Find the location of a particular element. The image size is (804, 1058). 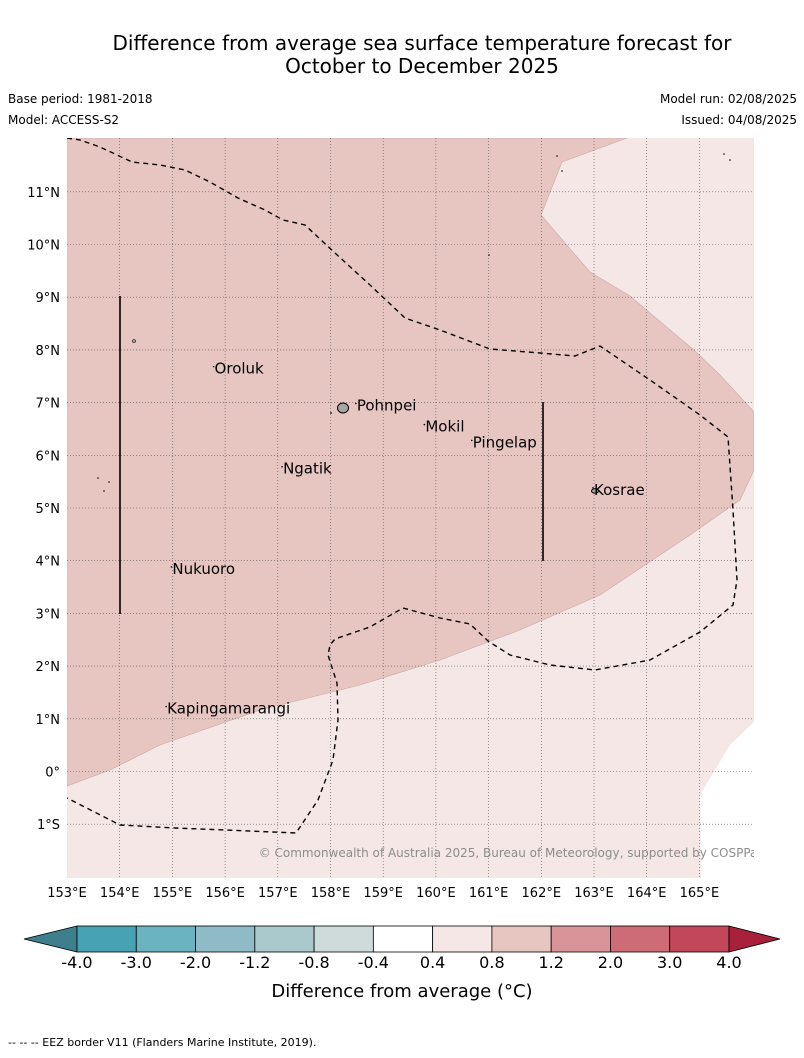

pohnpei-island-shape is located at coordinates (343, 408).